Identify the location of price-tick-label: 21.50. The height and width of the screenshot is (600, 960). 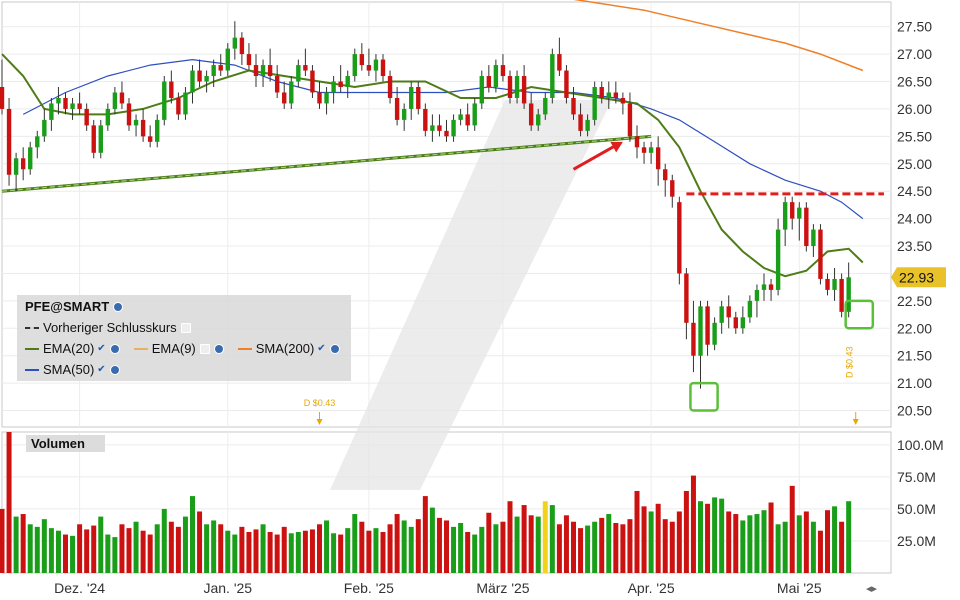
(914, 356).